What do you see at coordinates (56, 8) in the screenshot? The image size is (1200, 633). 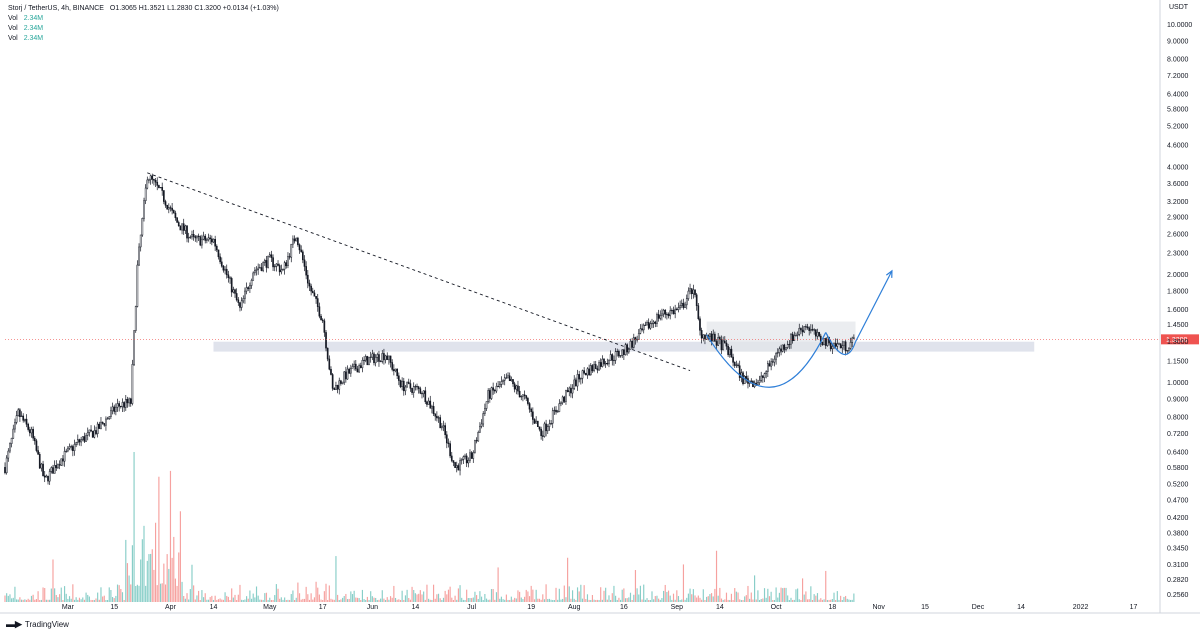 I see `symbol-title: Storj / TetherUS, 4h, BINANCE` at bounding box center [56, 8].